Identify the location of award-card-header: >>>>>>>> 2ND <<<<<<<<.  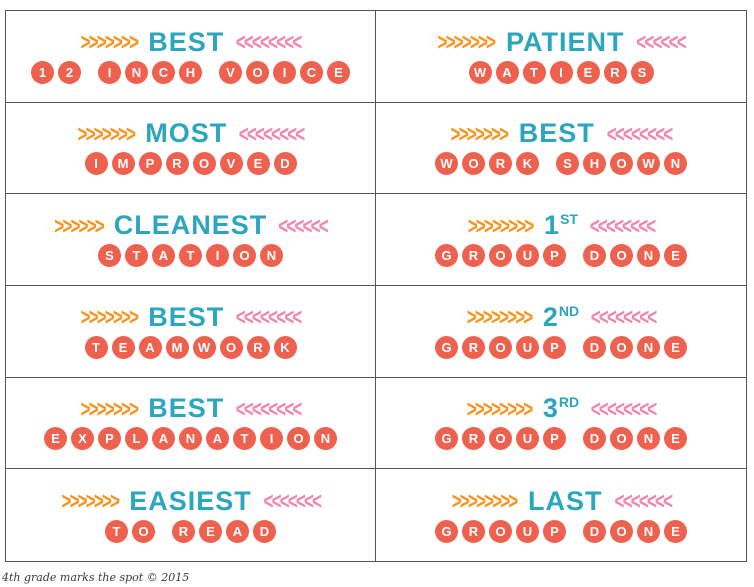
(561, 316).